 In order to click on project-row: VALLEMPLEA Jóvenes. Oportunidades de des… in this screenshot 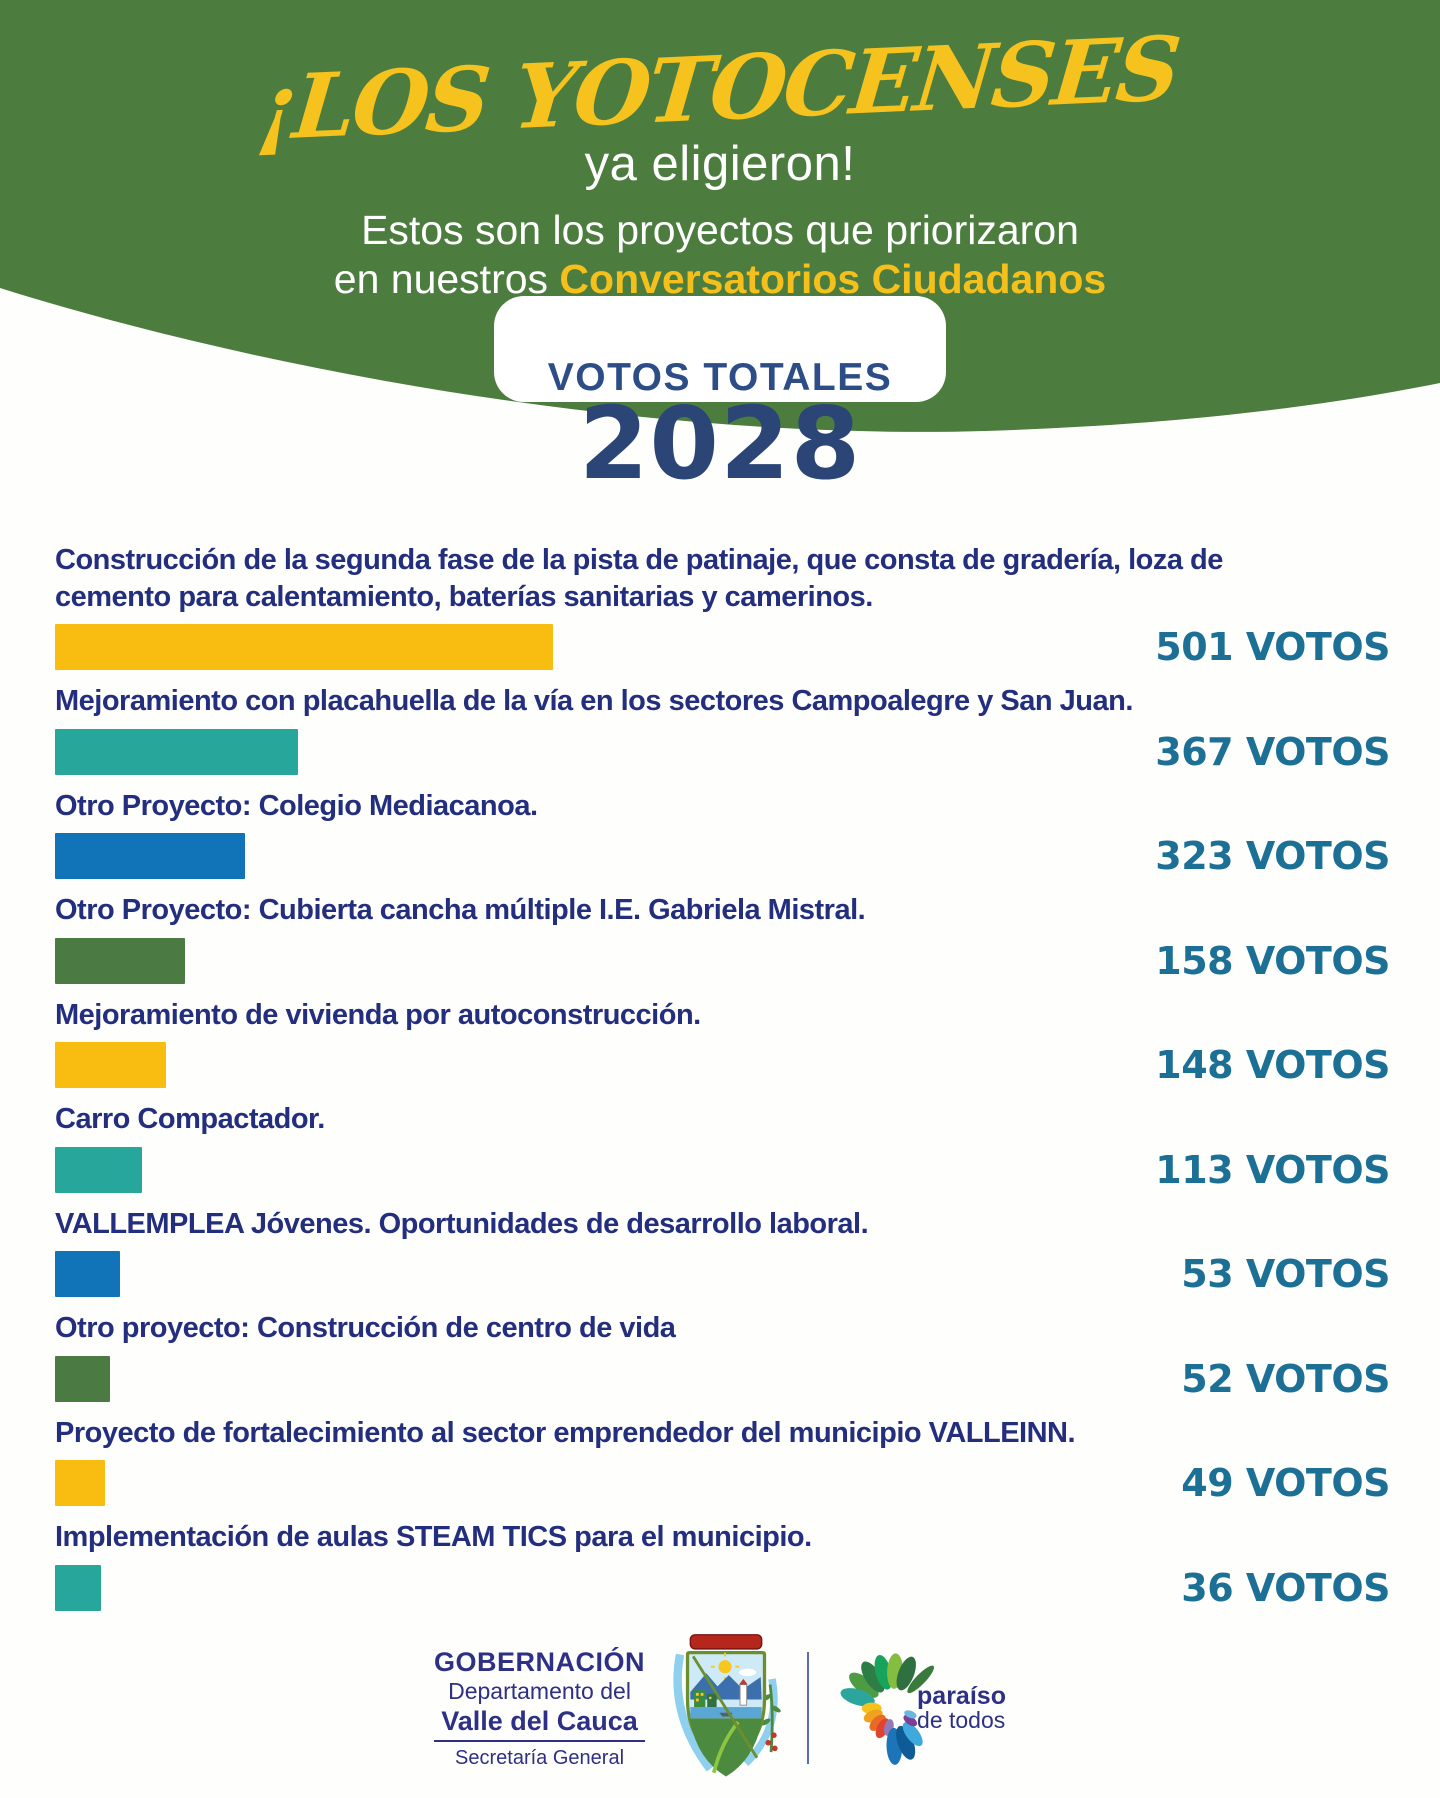, I will do `click(722, 1252)`.